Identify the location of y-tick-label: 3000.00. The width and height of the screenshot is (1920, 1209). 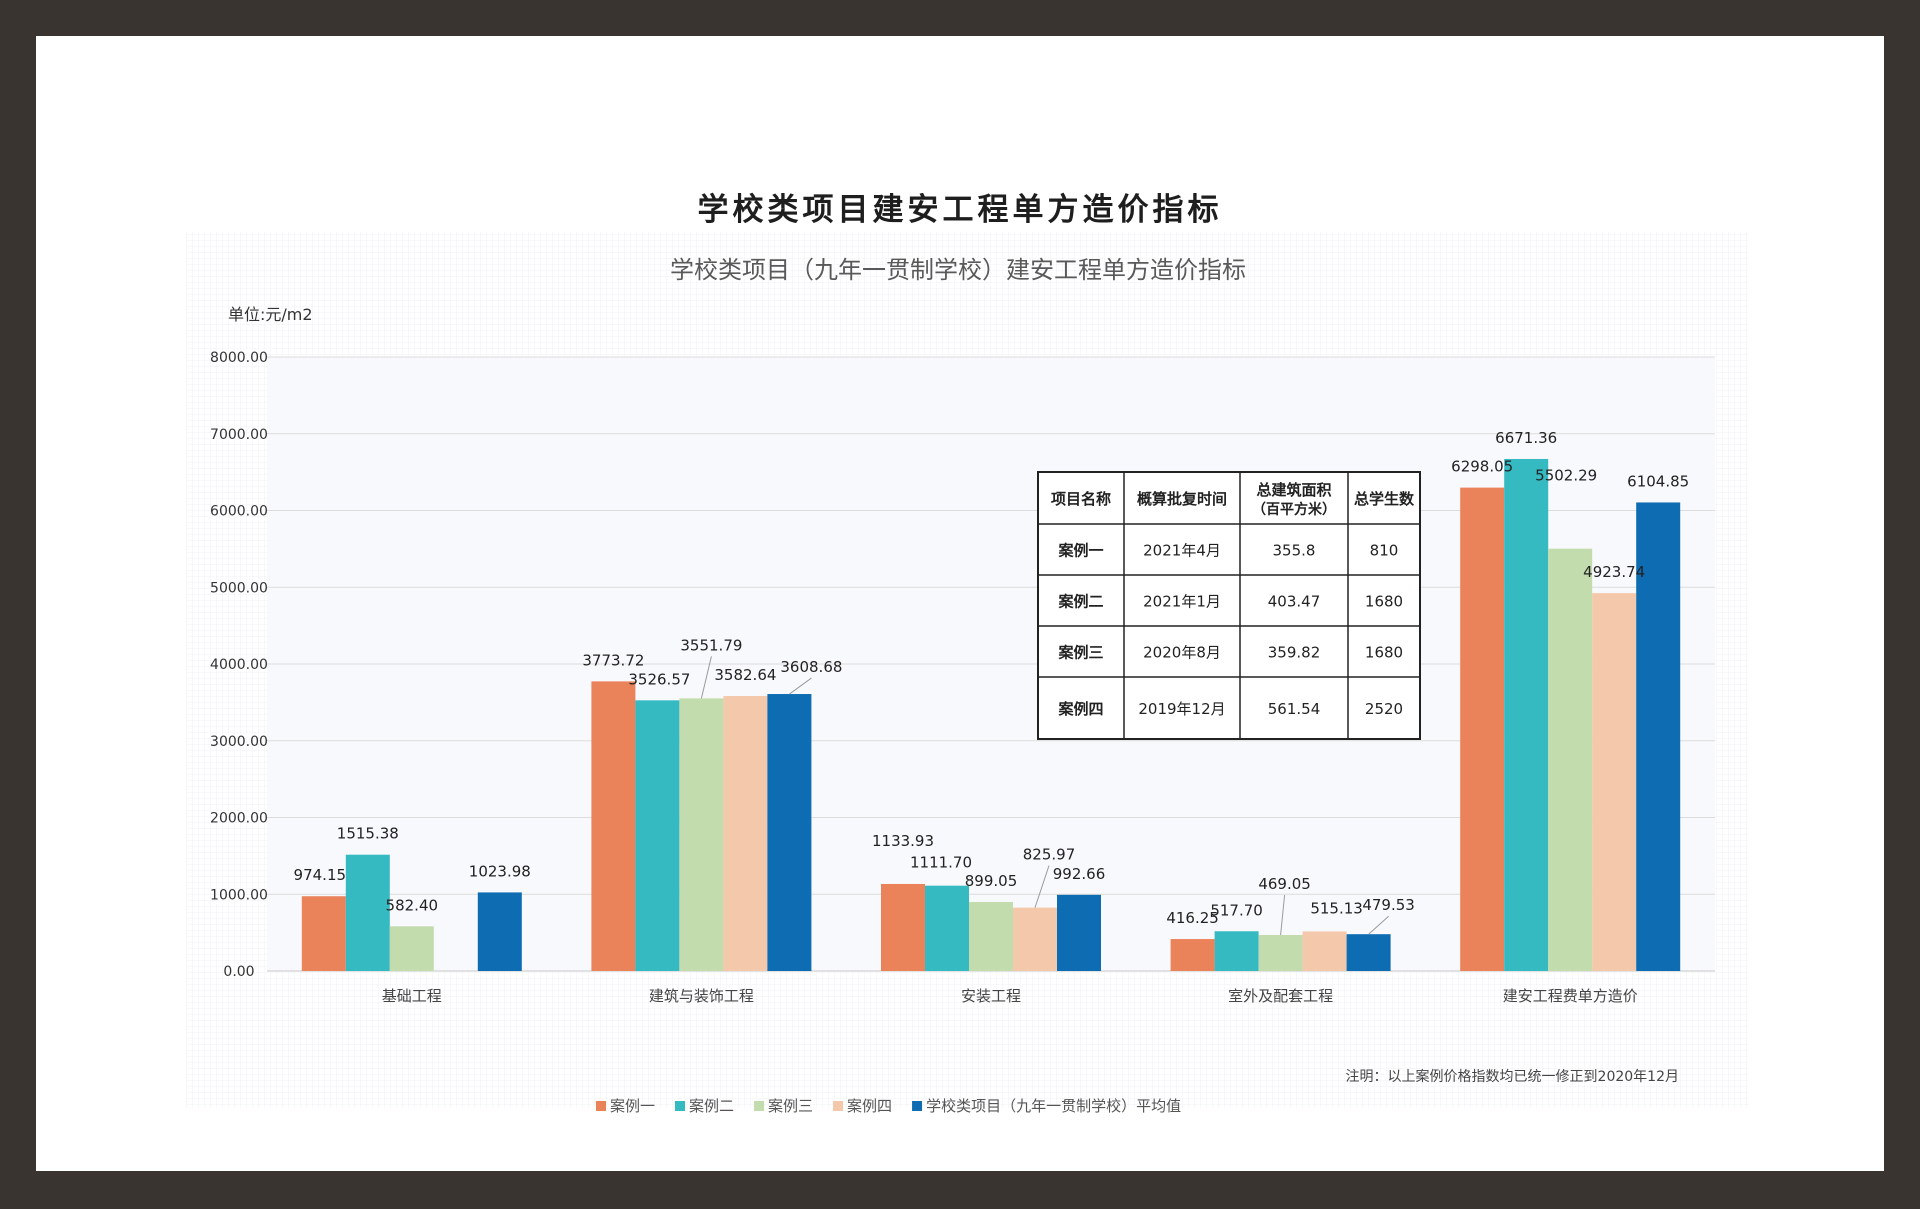
(239, 742).